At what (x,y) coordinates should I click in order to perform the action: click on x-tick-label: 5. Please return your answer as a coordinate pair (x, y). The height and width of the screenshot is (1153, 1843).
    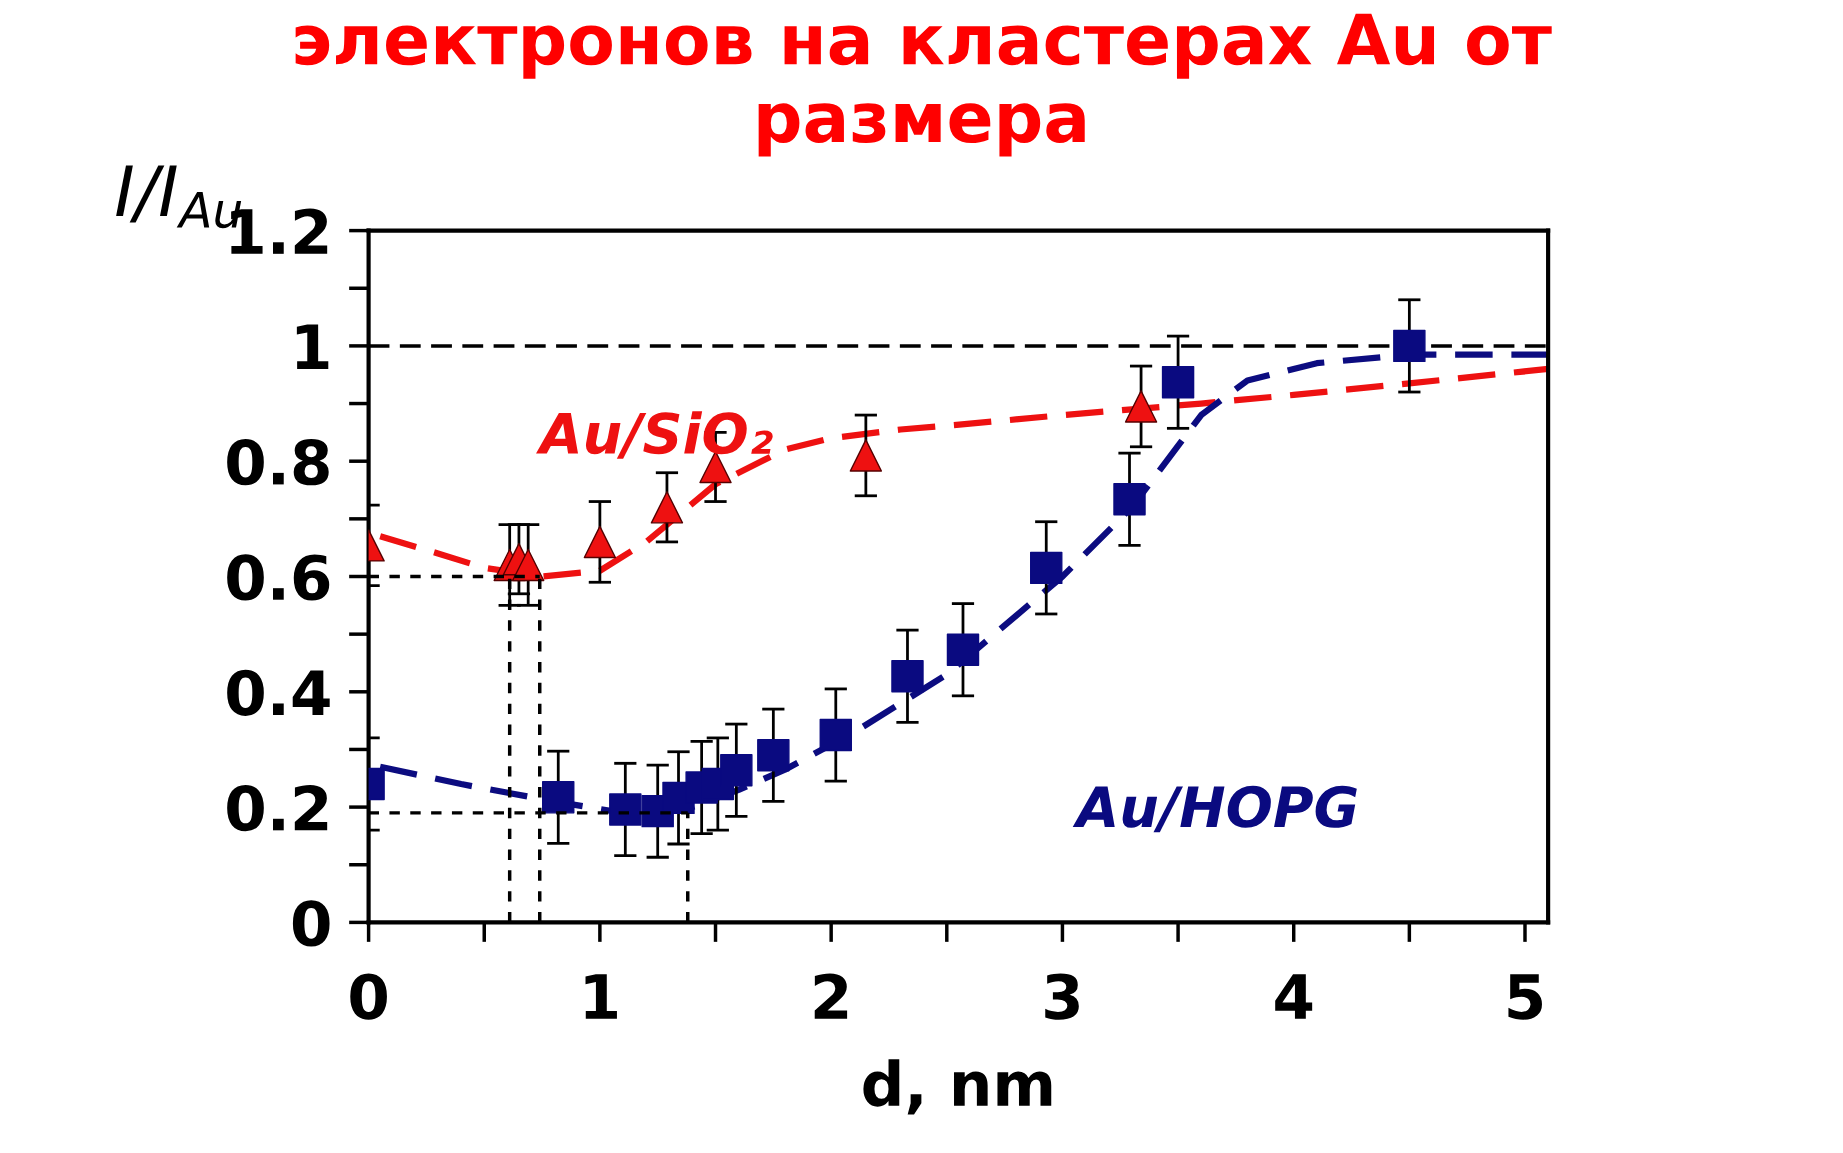
    Looking at the image, I should click on (1525, 997).